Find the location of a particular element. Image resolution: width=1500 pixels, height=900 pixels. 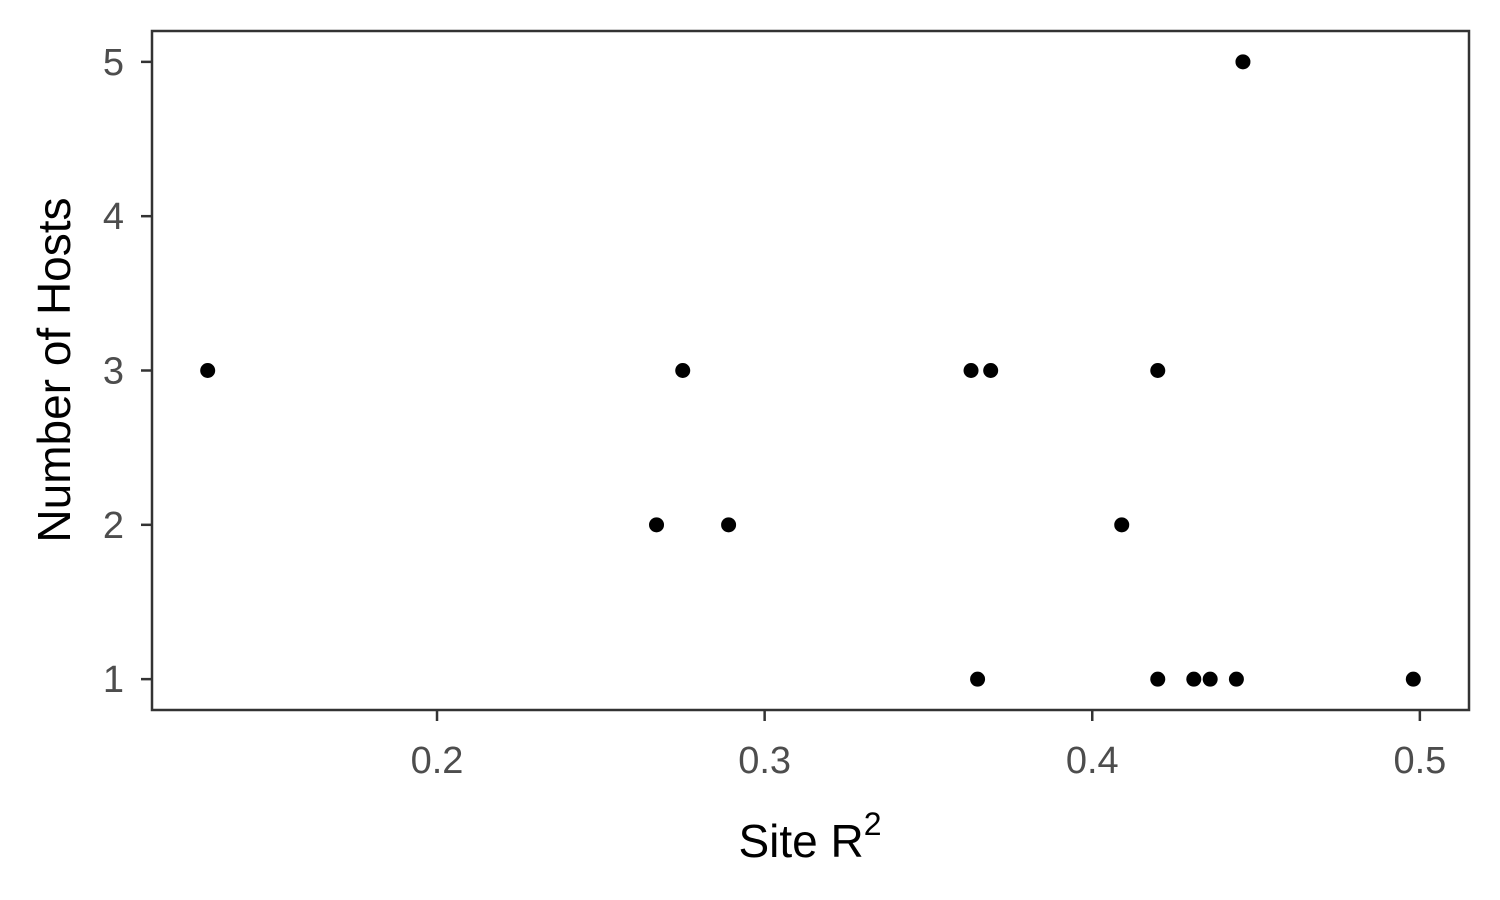

x-tick-label: 0.3 is located at coordinates (764, 761).